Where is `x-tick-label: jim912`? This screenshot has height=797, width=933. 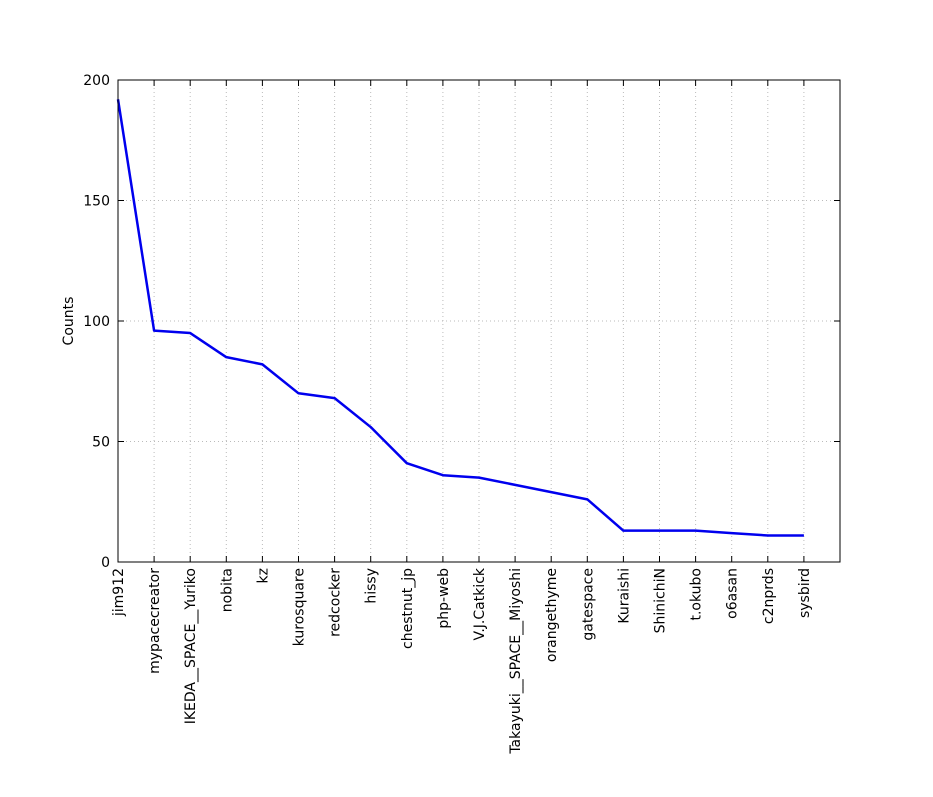
x-tick-label: jim912 is located at coordinates (119, 592).